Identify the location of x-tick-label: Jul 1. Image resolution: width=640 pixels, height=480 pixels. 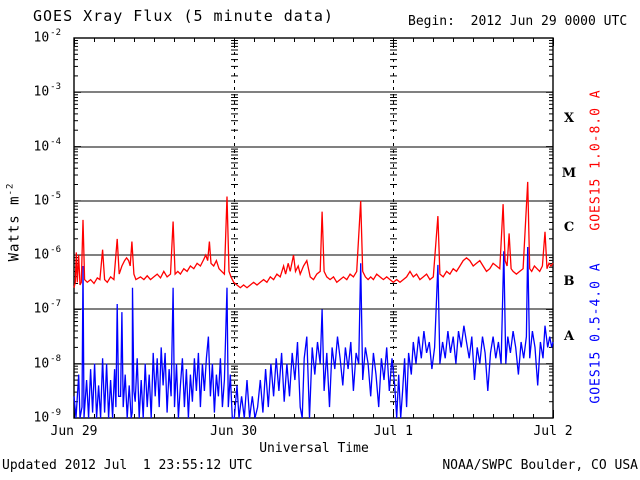
(393, 431).